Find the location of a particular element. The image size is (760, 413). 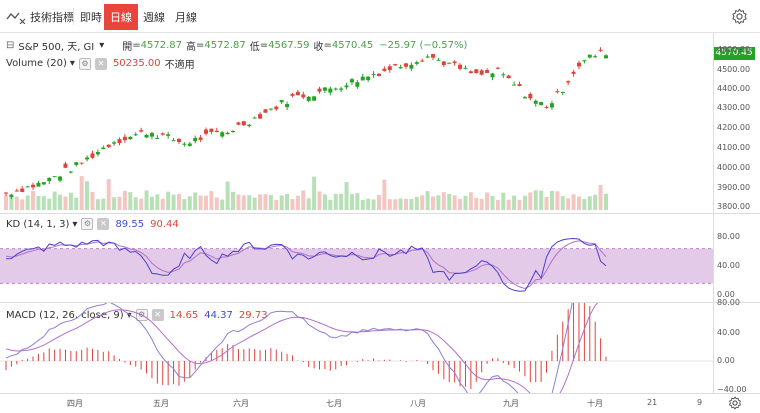

change-value: −25.97 (−0.57%) is located at coordinates (423, 45).